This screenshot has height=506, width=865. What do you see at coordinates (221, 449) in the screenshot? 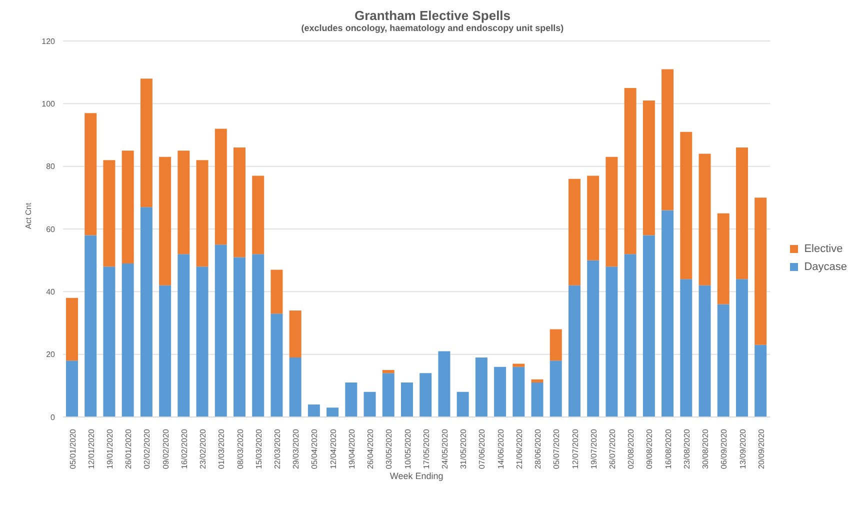
I see `x-tick-label: 01/03/2020` at bounding box center [221, 449].